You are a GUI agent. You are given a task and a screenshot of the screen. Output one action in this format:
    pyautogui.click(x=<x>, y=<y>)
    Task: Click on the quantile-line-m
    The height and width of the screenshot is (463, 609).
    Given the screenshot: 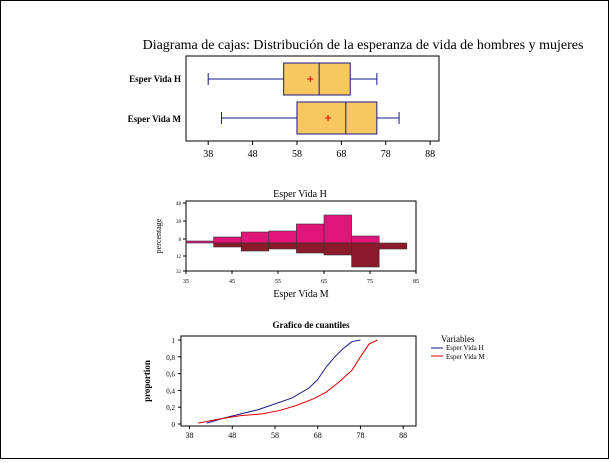 What is the action you would take?
    pyautogui.click(x=287, y=381)
    